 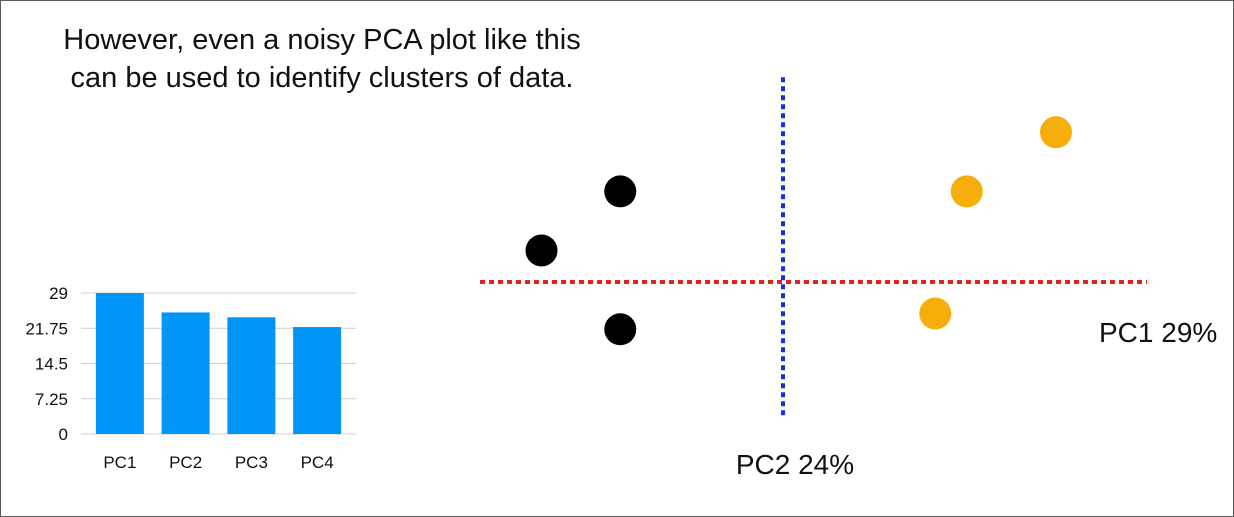 What do you see at coordinates (322, 40) in the screenshot?
I see `headline-line-1: However, even a noisy PCA plot like this` at bounding box center [322, 40].